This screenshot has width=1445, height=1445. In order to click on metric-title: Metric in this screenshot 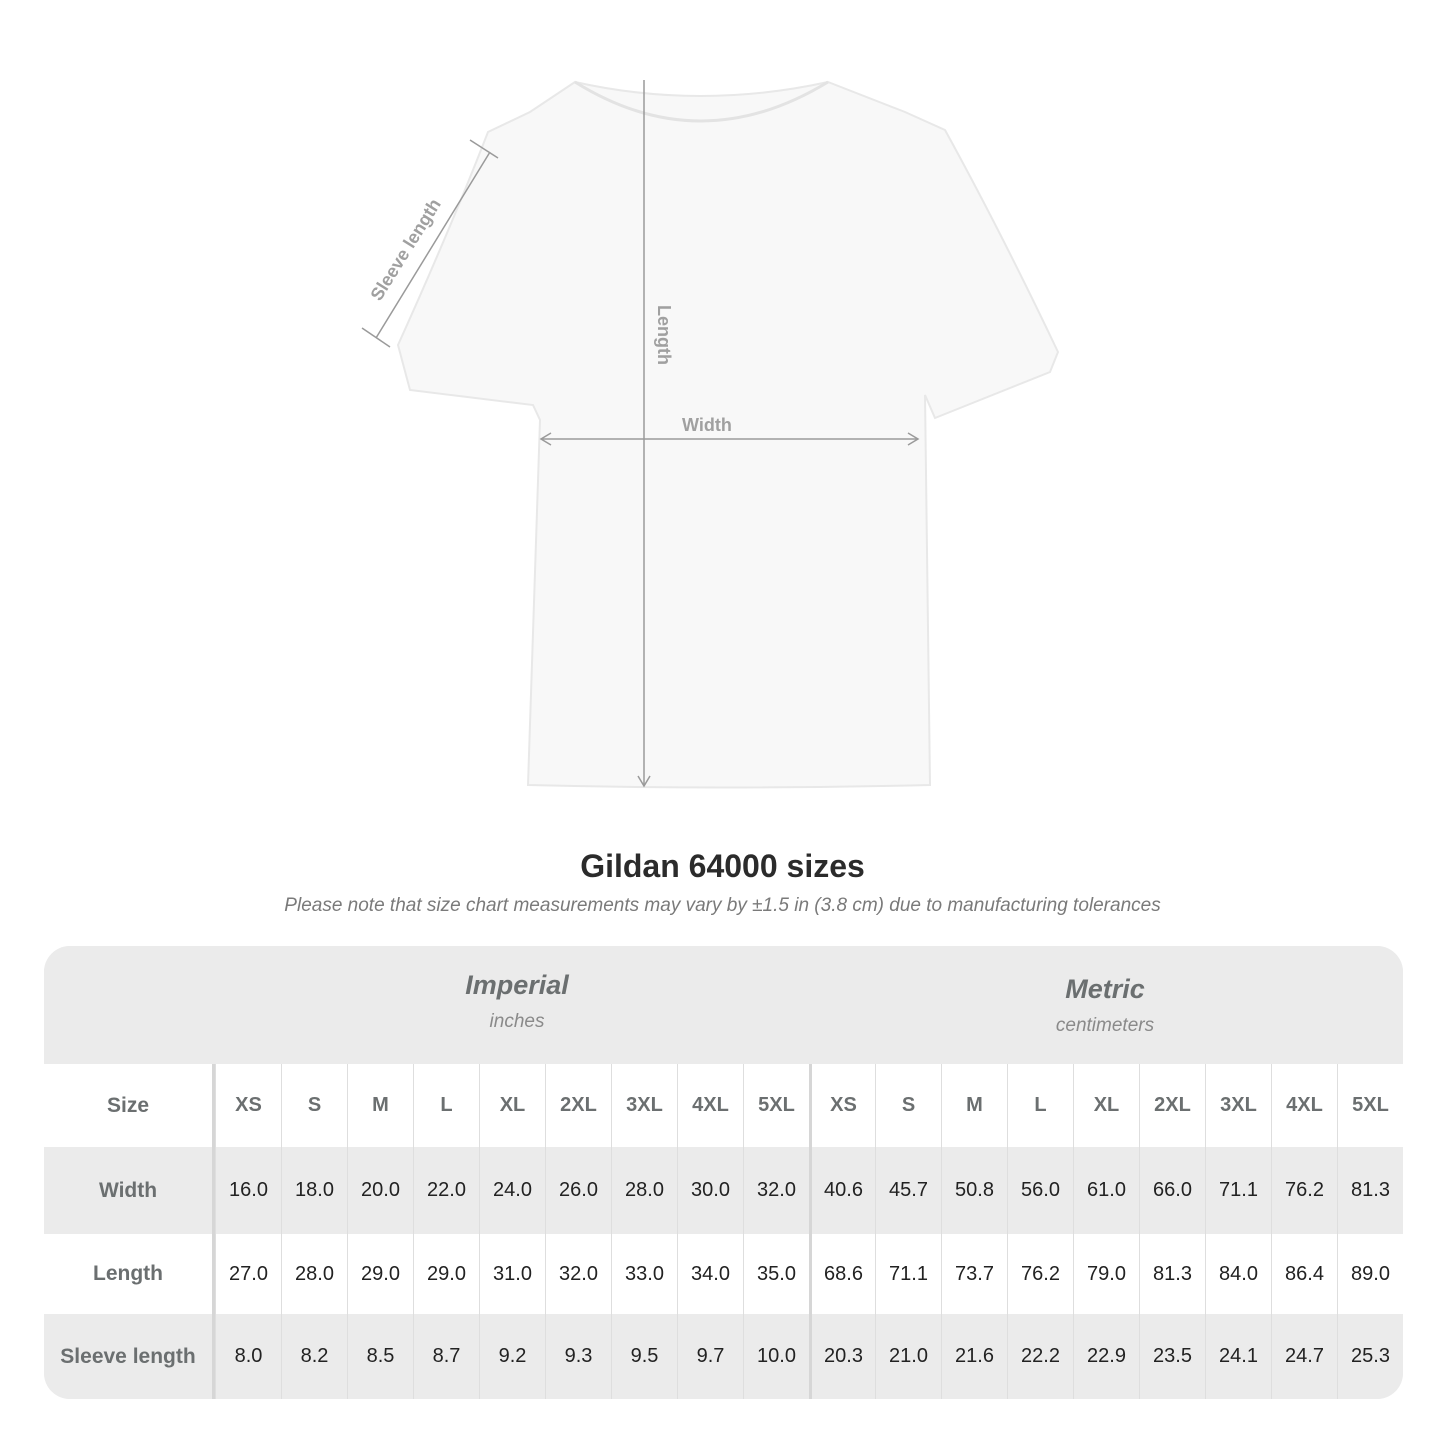, I will do `click(1105, 989)`.